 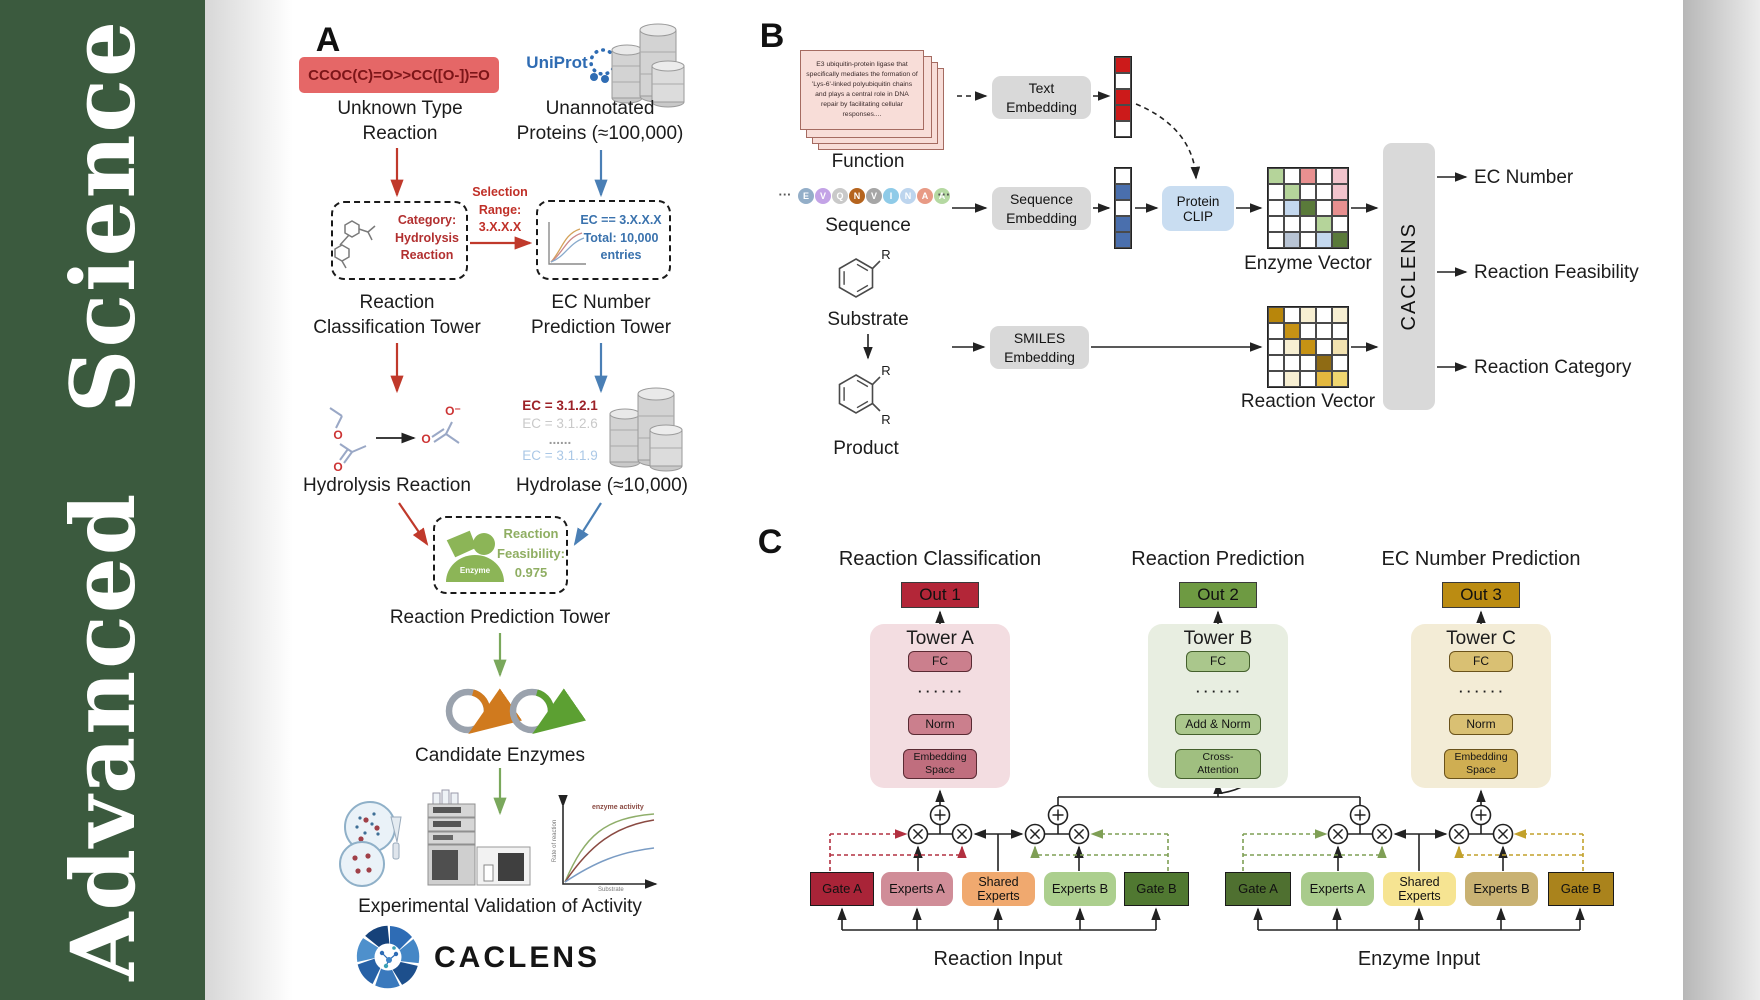 What do you see at coordinates (1218, 638) in the screenshot?
I see `tower-b-title: Tower B` at bounding box center [1218, 638].